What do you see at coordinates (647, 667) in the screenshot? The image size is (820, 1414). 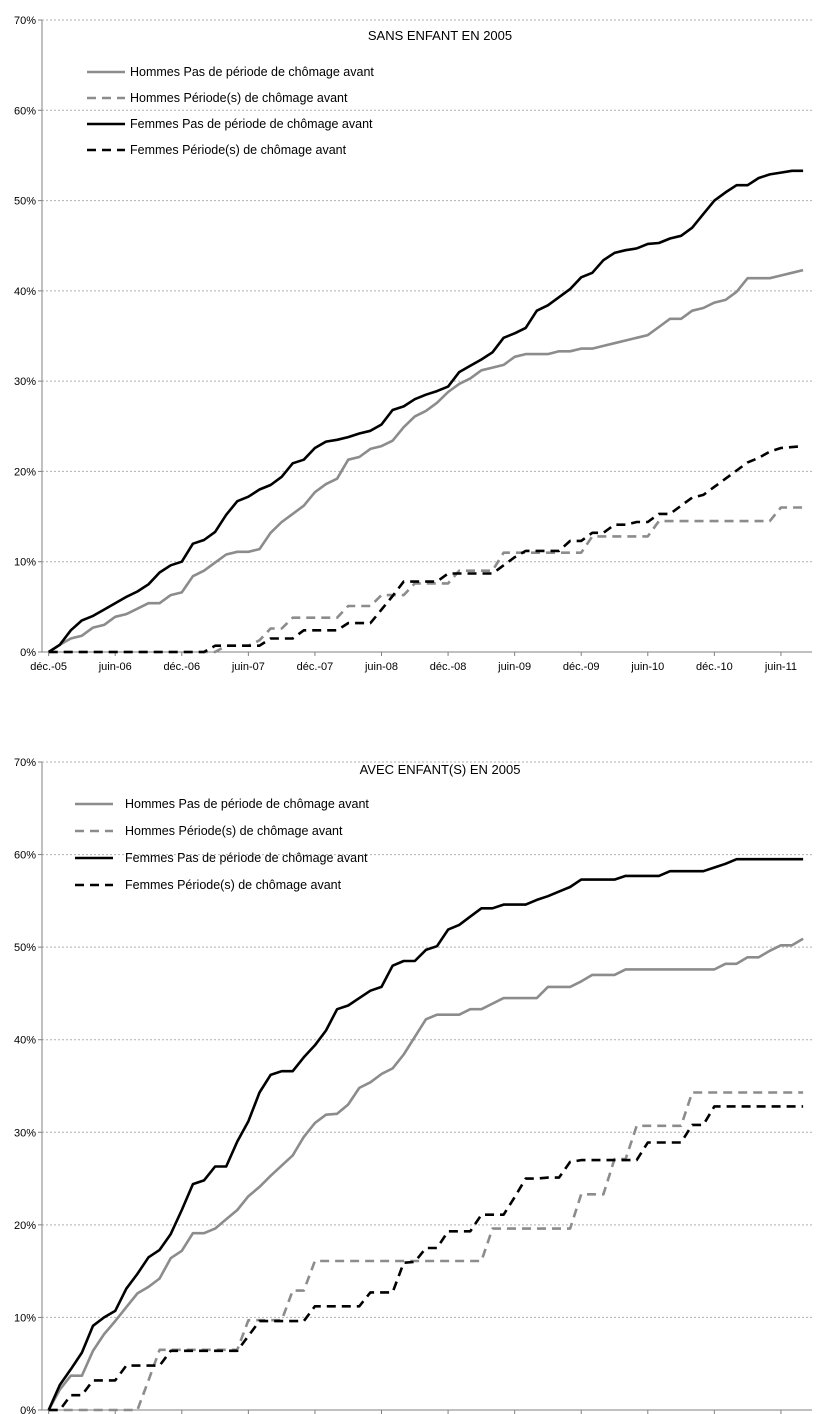 I see `x-tick-label: juin-10` at bounding box center [647, 667].